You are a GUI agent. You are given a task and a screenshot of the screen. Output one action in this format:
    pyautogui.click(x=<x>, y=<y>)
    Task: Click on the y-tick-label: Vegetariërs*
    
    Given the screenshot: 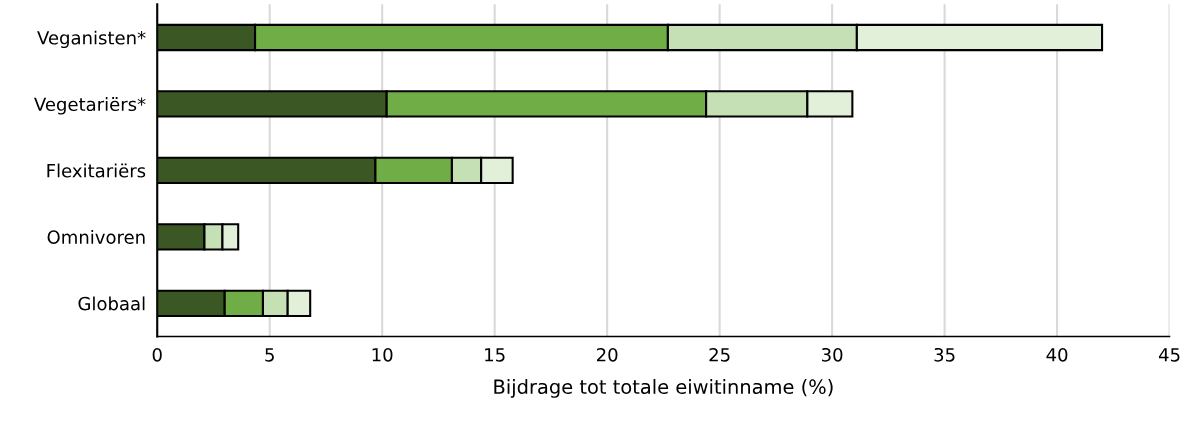 What is the action you would take?
    pyautogui.click(x=90, y=106)
    